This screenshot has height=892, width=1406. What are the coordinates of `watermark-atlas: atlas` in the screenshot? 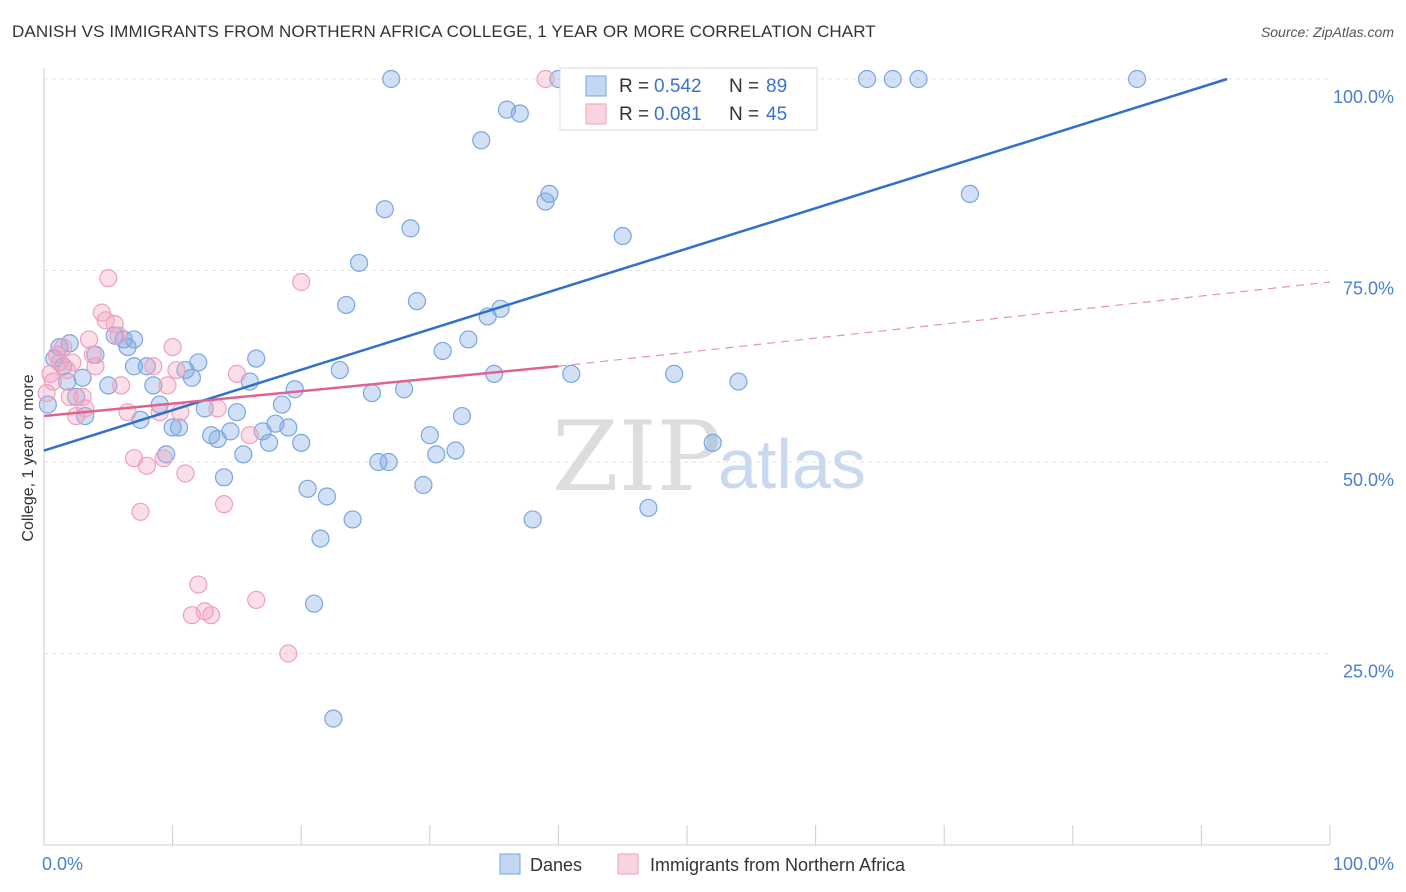 It's located at (792, 464).